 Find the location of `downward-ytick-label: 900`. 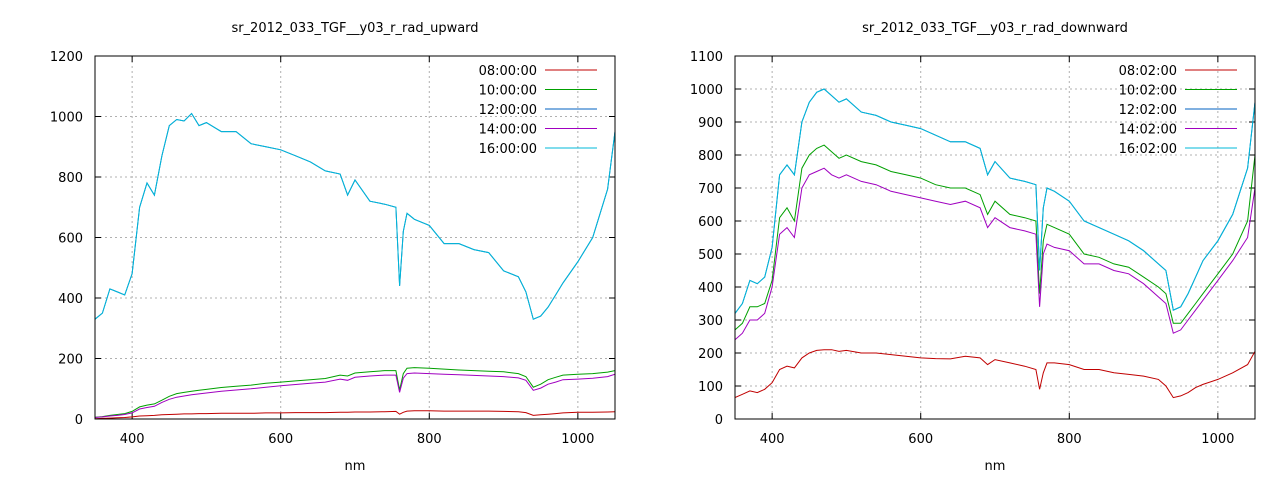

downward-ytick-label: 900 is located at coordinates (710, 123).